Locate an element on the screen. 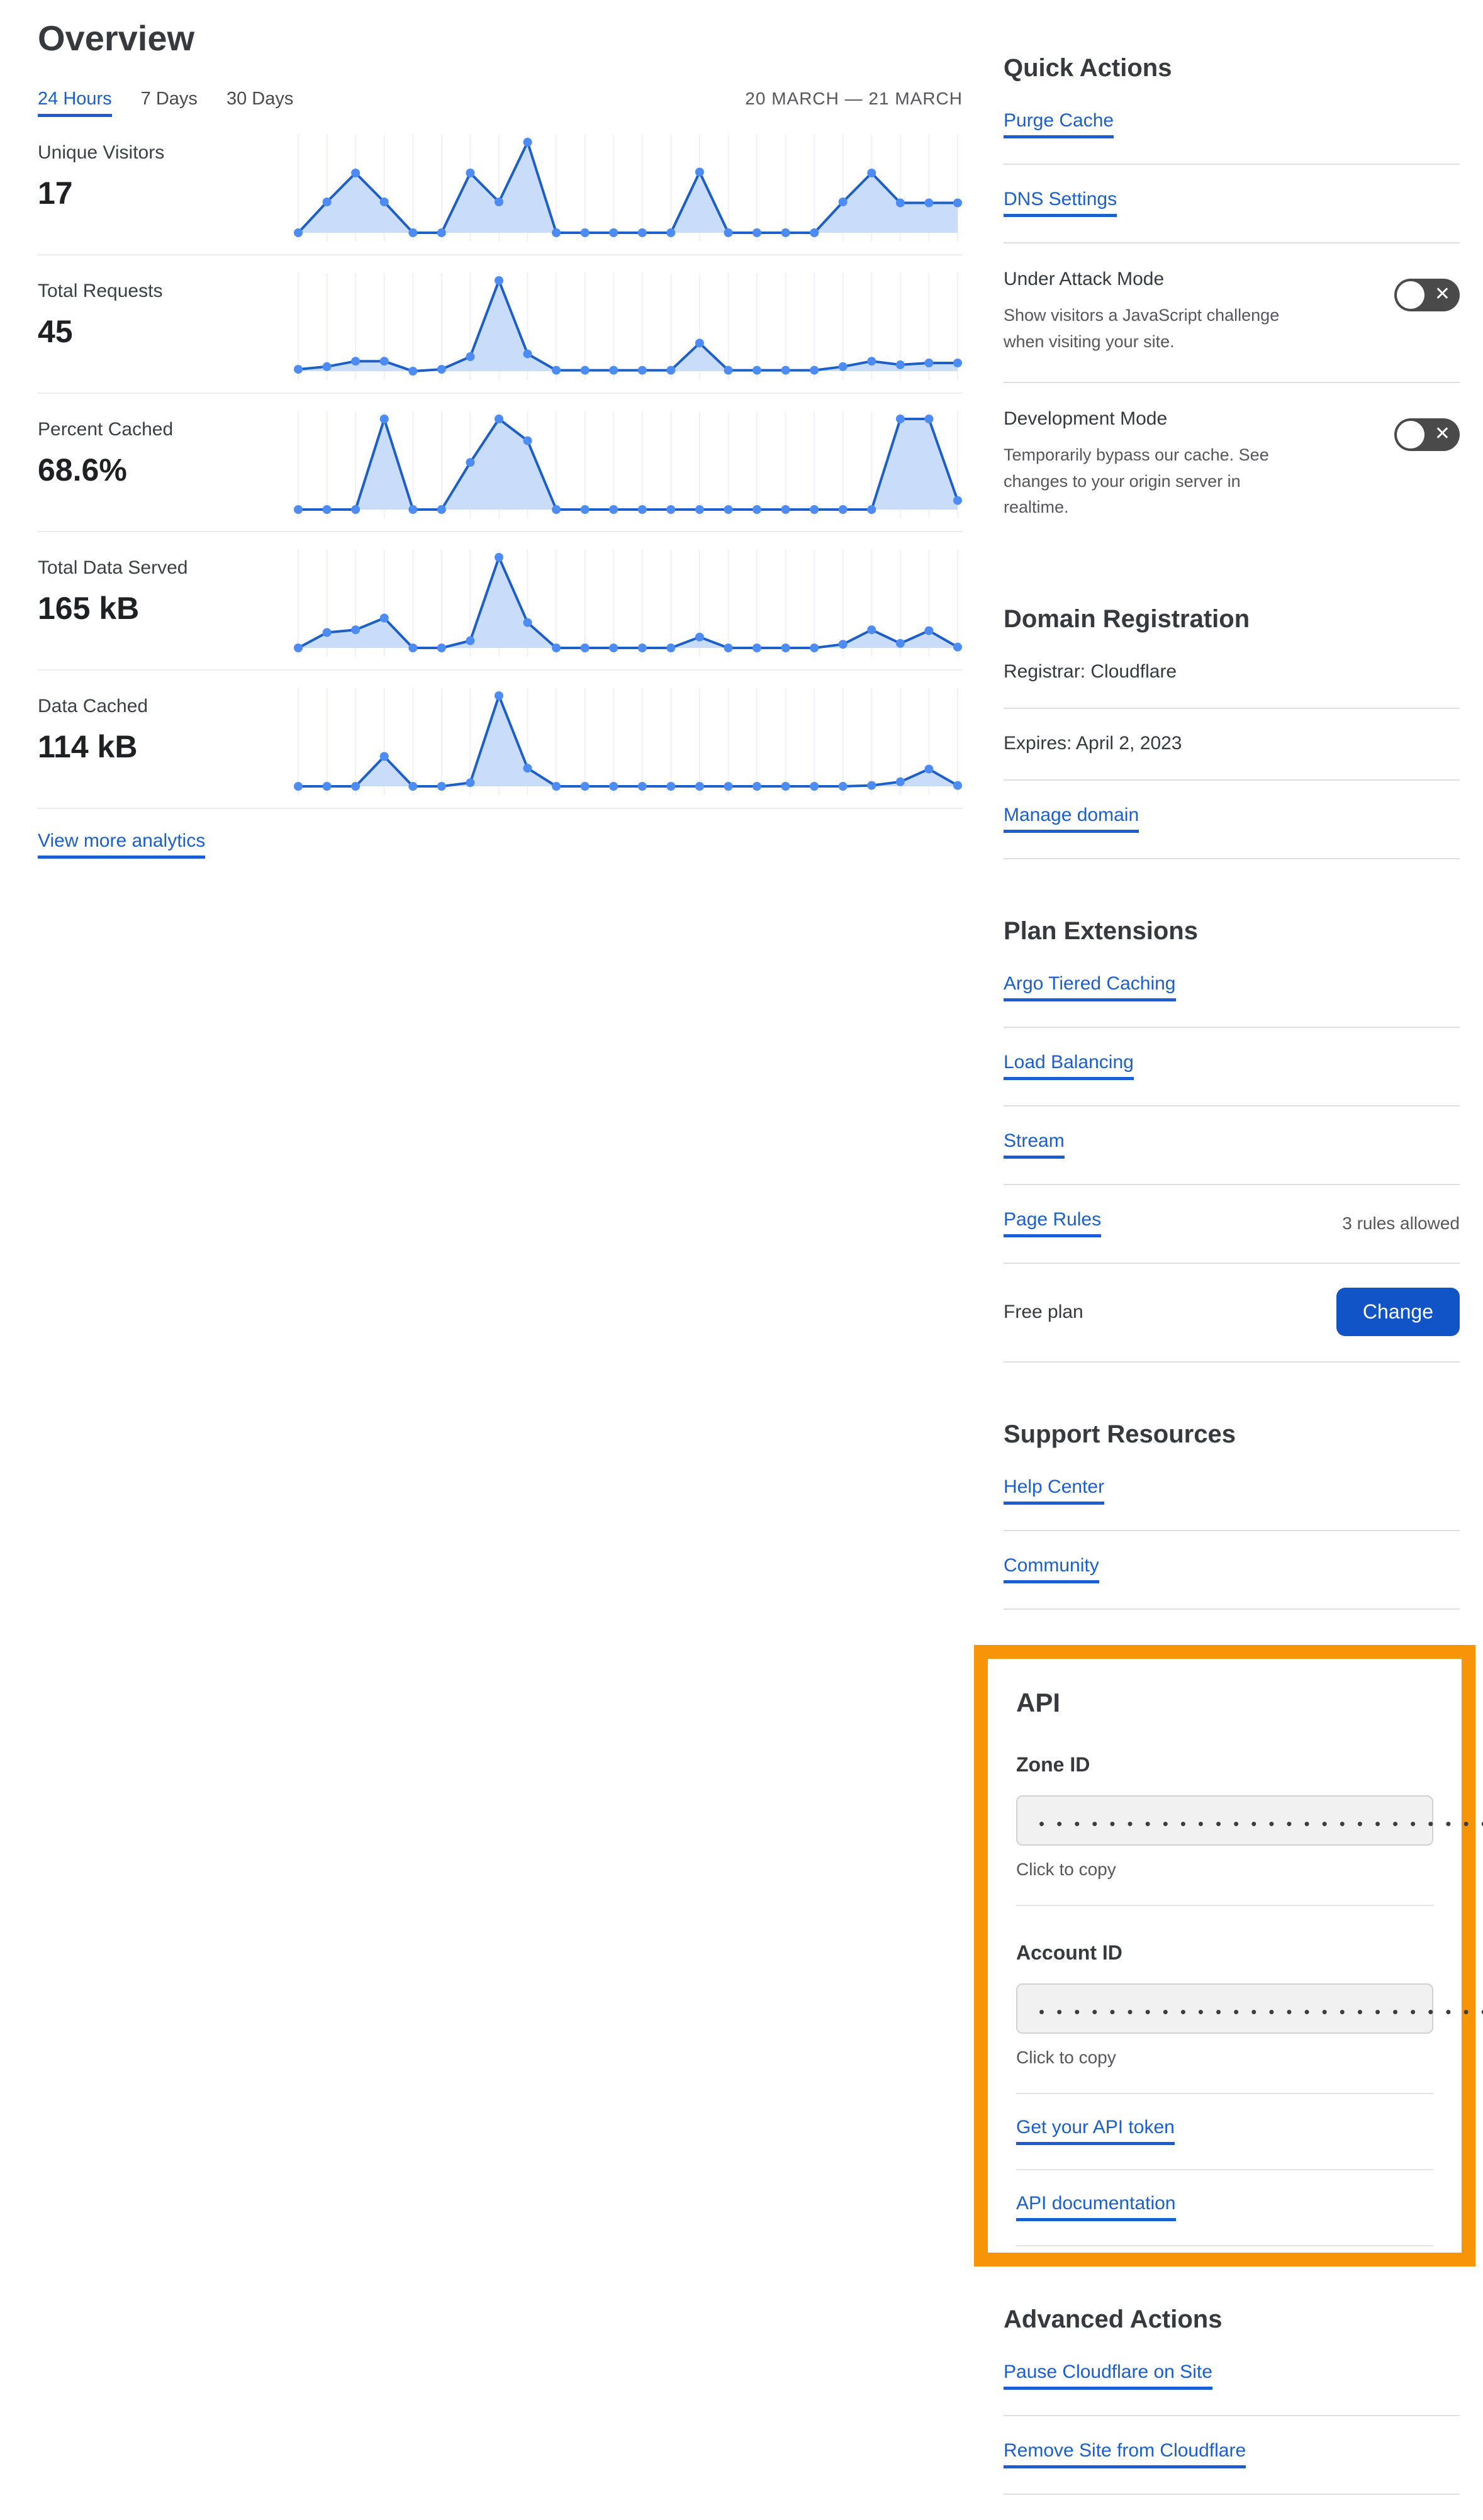  zone-id-value-box: •••••••••••••••••••••••••••• is located at coordinates (1249, 1820).